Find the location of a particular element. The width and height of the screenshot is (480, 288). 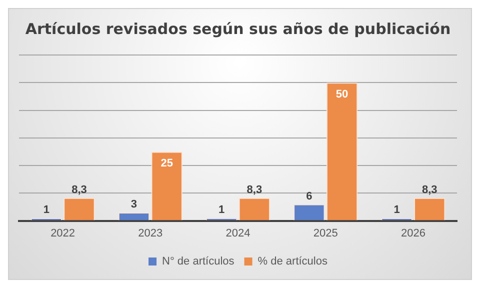

x-tick-label: 2022 is located at coordinates (63, 233).